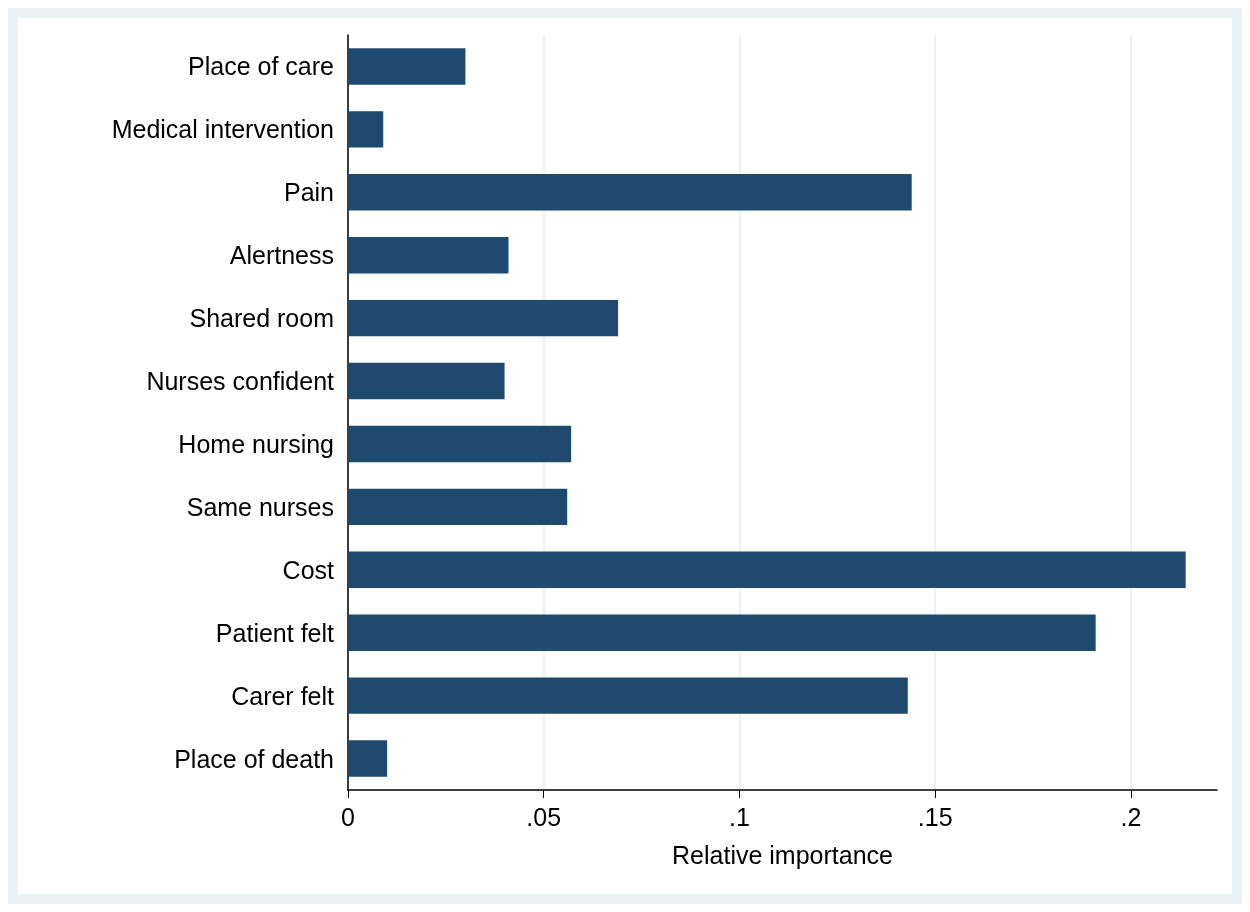 The image size is (1250, 912). I want to click on y-tick-label: Place of care, so click(261, 66).